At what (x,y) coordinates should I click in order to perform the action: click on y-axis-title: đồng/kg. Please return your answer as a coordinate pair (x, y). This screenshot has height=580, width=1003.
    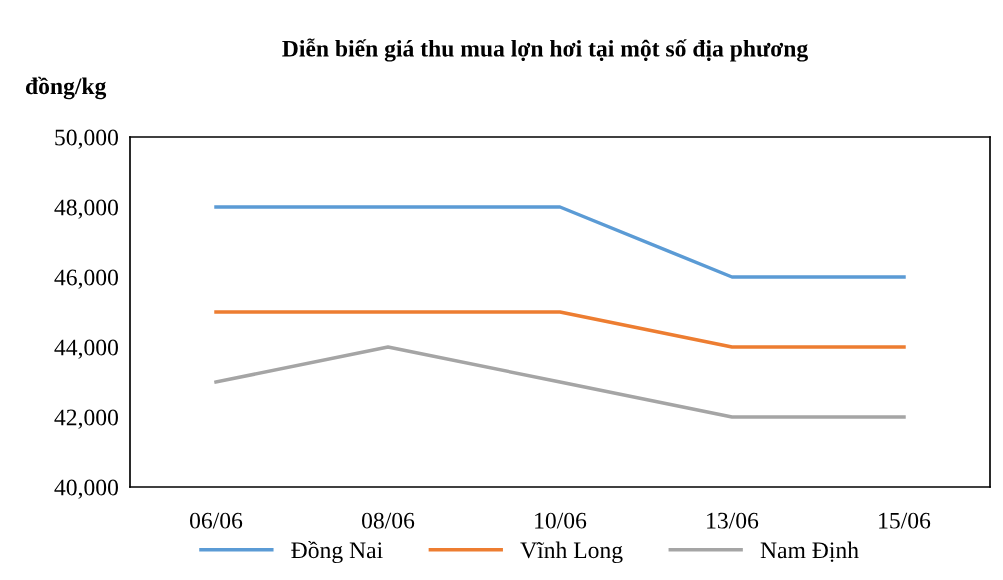
    Looking at the image, I should click on (66, 88).